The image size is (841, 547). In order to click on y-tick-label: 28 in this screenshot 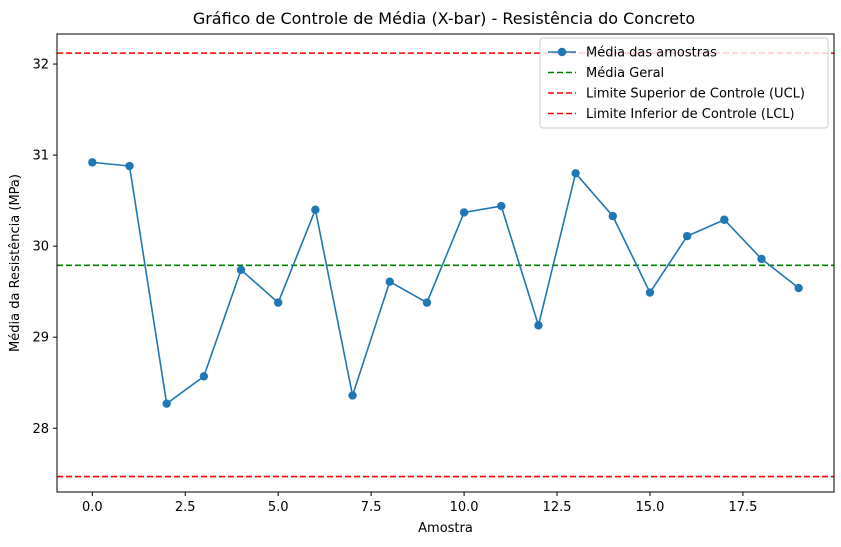, I will do `click(40, 429)`.